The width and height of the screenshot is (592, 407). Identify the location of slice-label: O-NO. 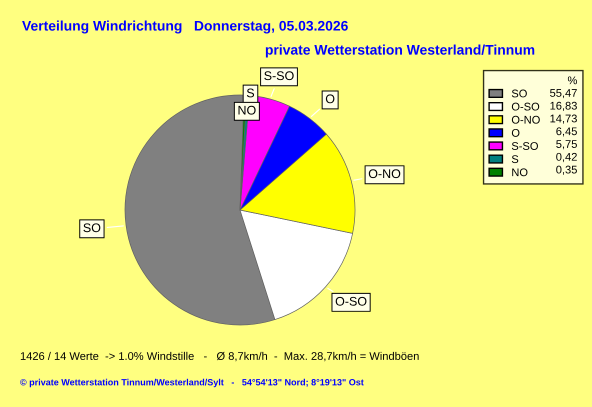
(384, 173).